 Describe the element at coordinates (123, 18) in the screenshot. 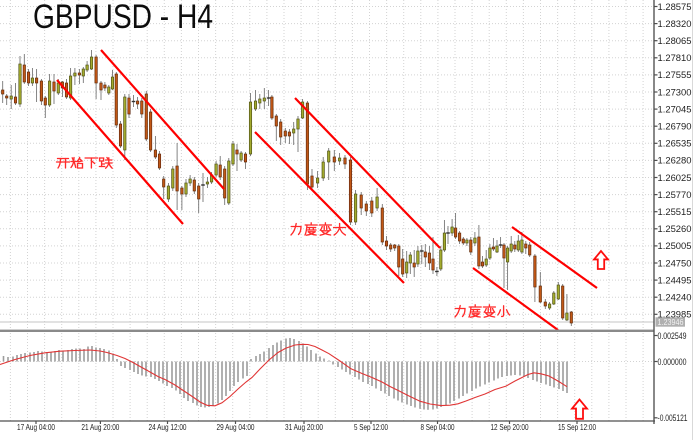

I see `svg-text: GBPUSD - H4` at that location.